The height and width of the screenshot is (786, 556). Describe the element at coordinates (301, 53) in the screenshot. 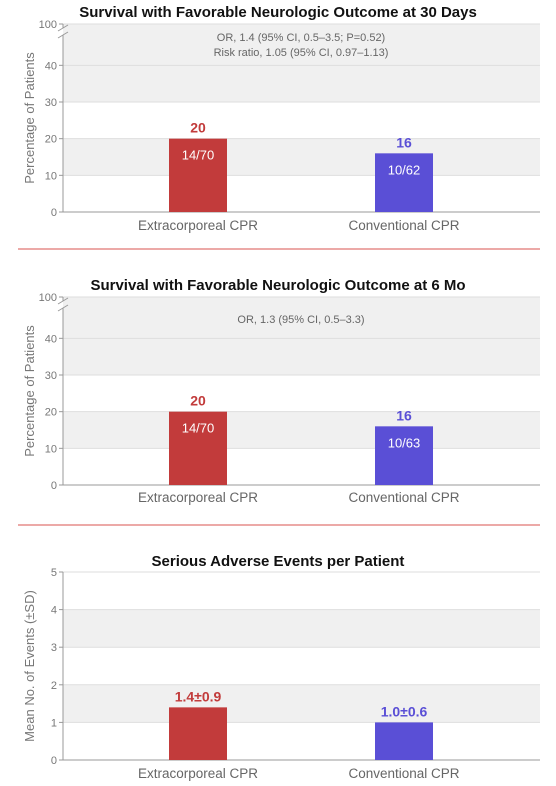

I see `stat-annotation: Risk ratio, 1.05 (95% CI, 0.97–1.13)` at that location.